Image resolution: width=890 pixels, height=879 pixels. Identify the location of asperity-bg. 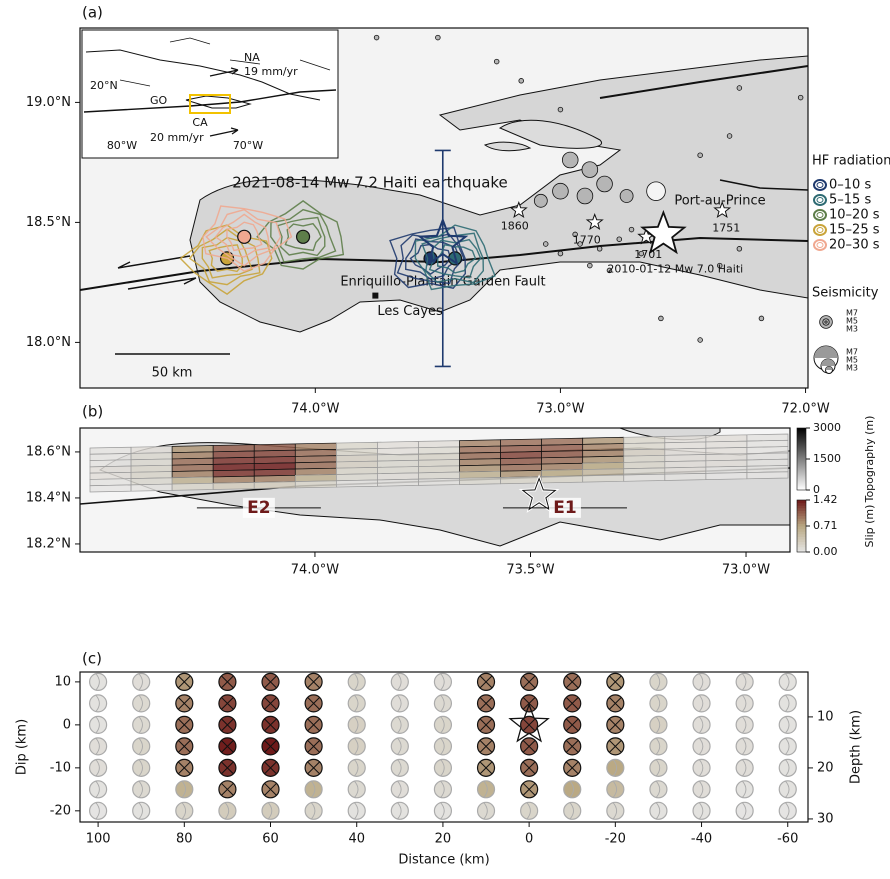
(564, 507).